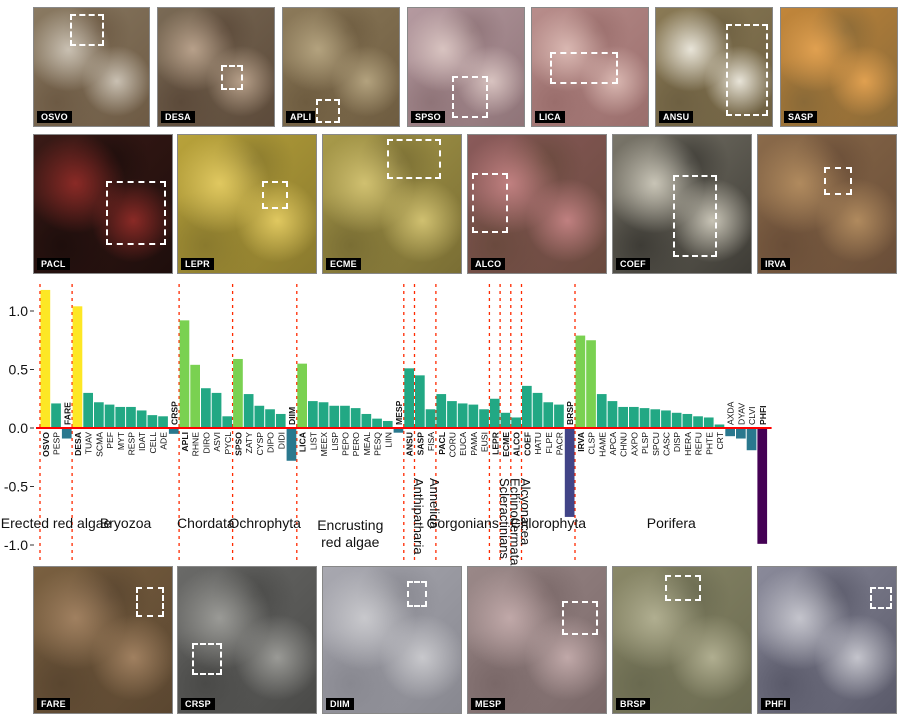 The height and width of the screenshot is (718, 915). What do you see at coordinates (645, 443) in the screenshot?
I see `bar-label: PLSP` at bounding box center [645, 443].